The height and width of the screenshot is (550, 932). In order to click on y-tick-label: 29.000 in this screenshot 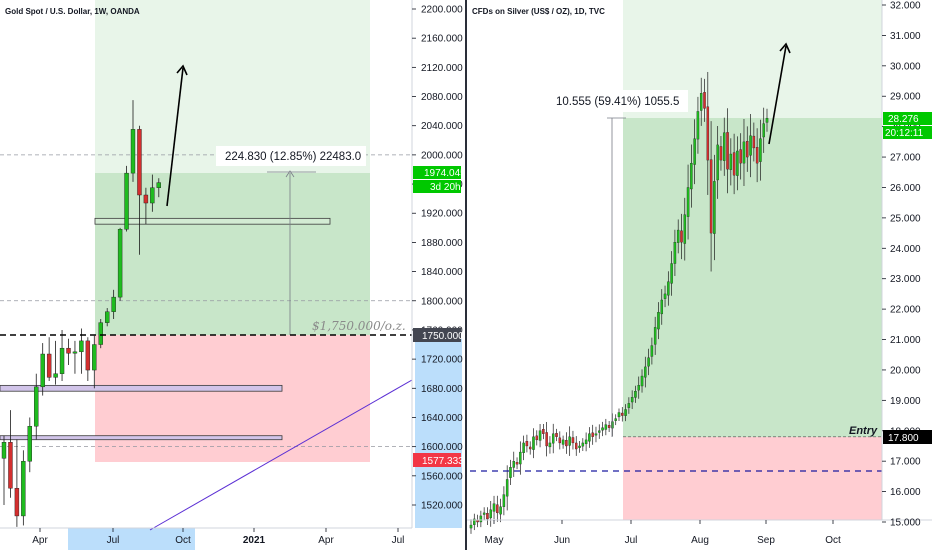, I will do `click(905, 97)`.